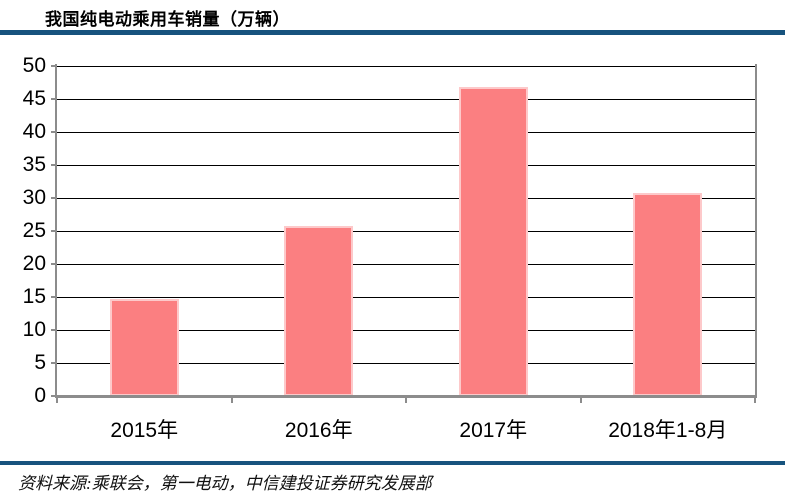  Describe the element at coordinates (34, 230) in the screenshot. I see `y-axis-label: 25` at that location.